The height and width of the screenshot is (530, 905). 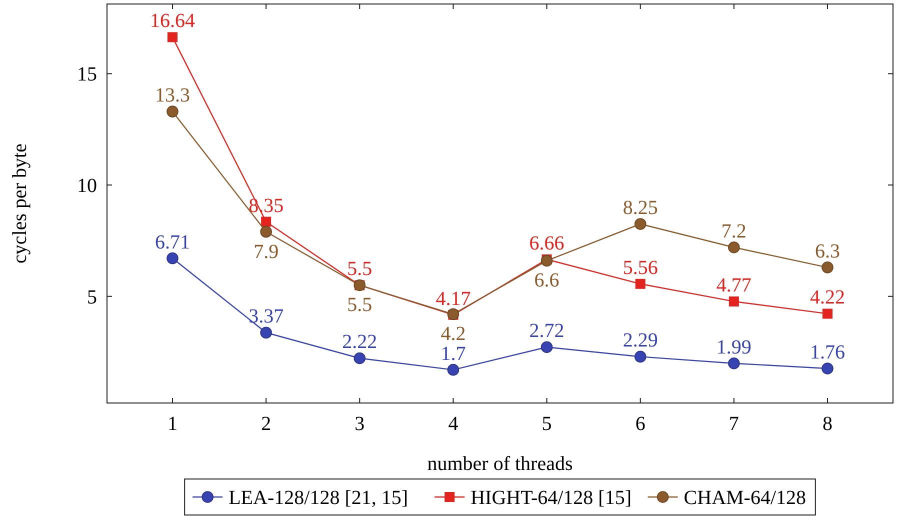 What do you see at coordinates (547, 424) in the screenshot?
I see `x-tick-label: 5` at bounding box center [547, 424].